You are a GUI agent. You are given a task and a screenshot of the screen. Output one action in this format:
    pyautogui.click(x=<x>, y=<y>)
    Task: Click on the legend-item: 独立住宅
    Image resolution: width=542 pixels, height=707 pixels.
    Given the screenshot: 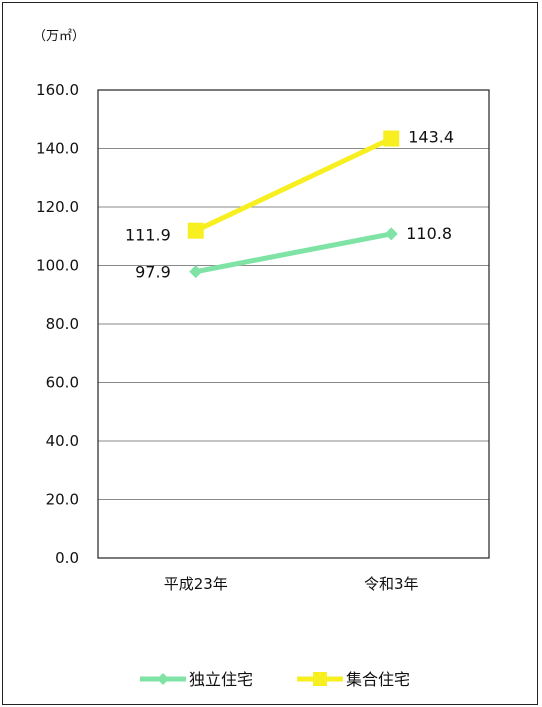 What is the action you would take?
    pyautogui.click(x=196, y=679)
    